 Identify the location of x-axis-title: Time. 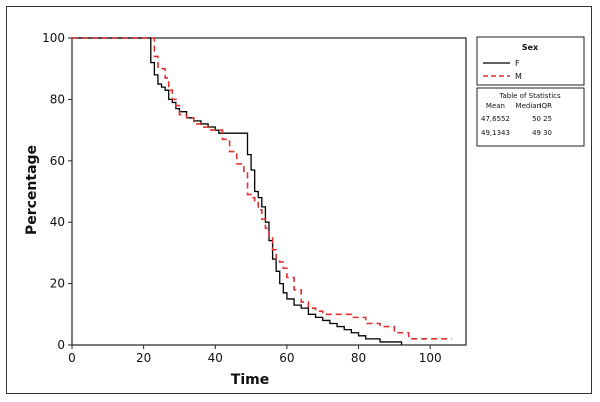
(250, 380).